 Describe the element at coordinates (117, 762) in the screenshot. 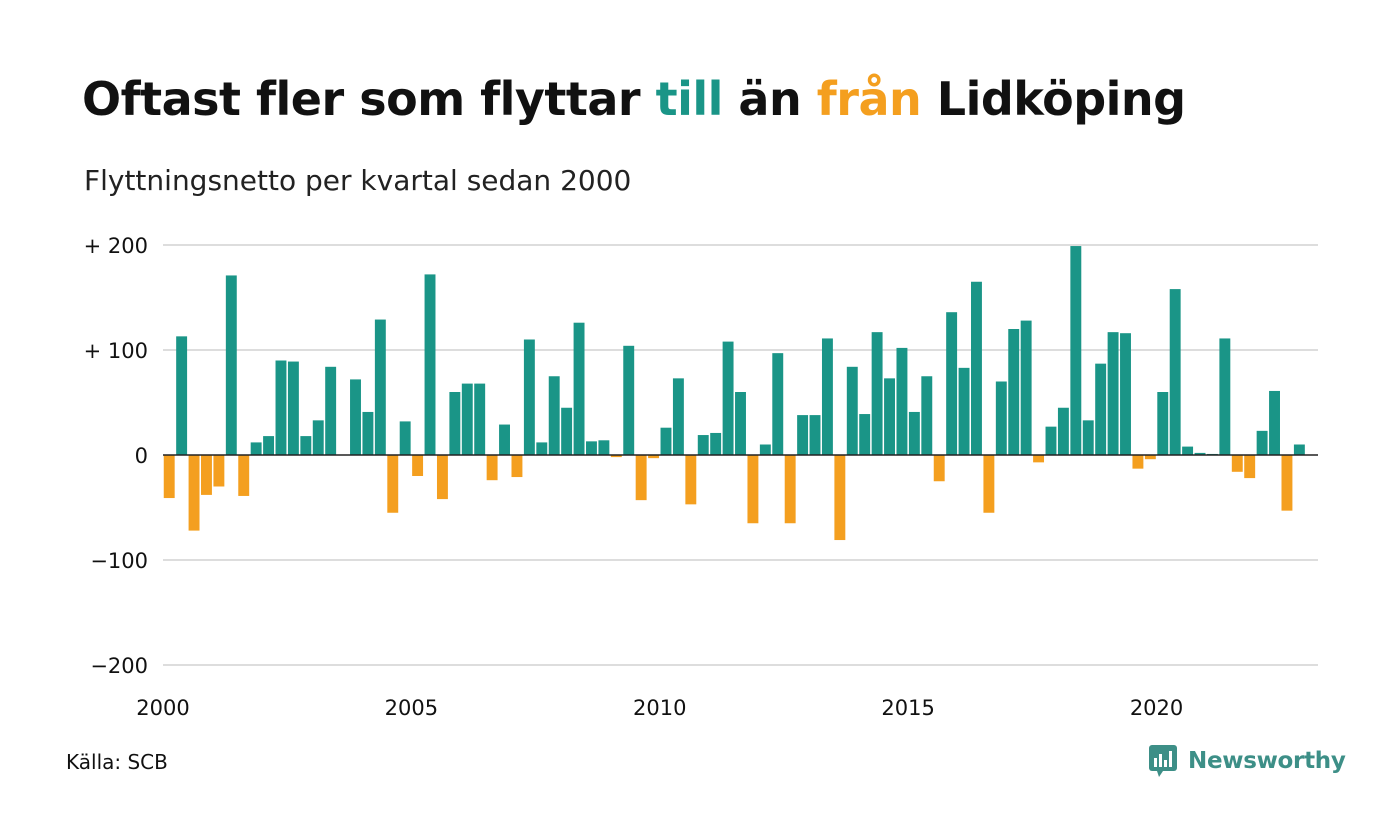

I see `source-label: Källa: SCB` at that location.